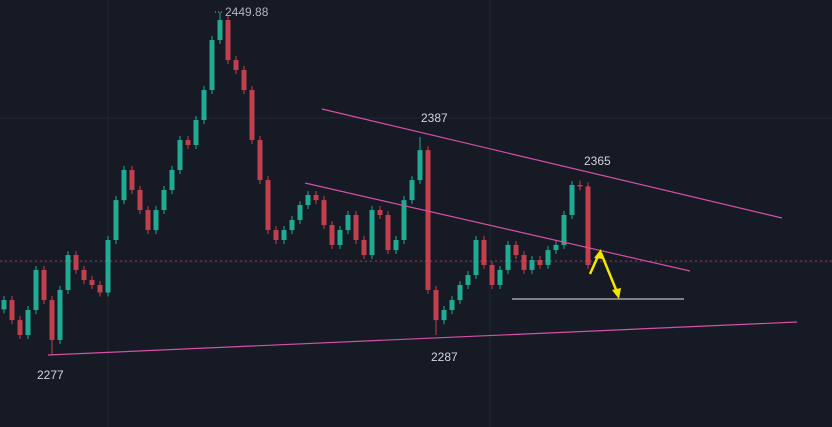  What do you see at coordinates (434, 118) in the screenshot?
I see `annotation: 2387` at bounding box center [434, 118].